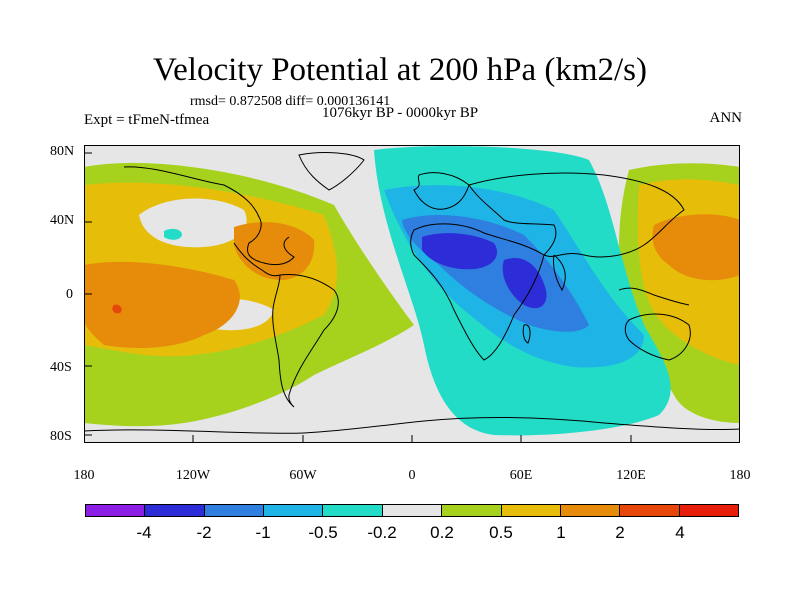 The width and height of the screenshot is (800, 600). Describe the element at coordinates (561, 532) in the screenshot. I see `colorbar-label: 1` at that location.